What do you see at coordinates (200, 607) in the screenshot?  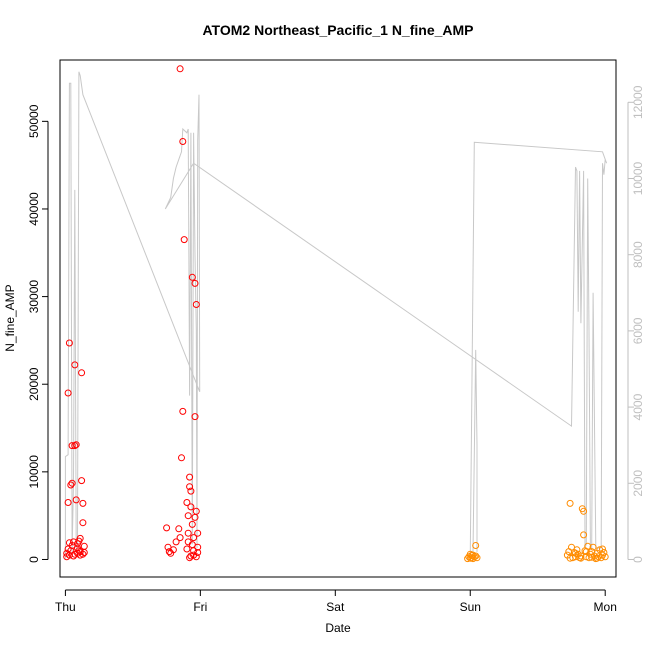 I see `x-tick-label: Fri` at bounding box center [200, 607].